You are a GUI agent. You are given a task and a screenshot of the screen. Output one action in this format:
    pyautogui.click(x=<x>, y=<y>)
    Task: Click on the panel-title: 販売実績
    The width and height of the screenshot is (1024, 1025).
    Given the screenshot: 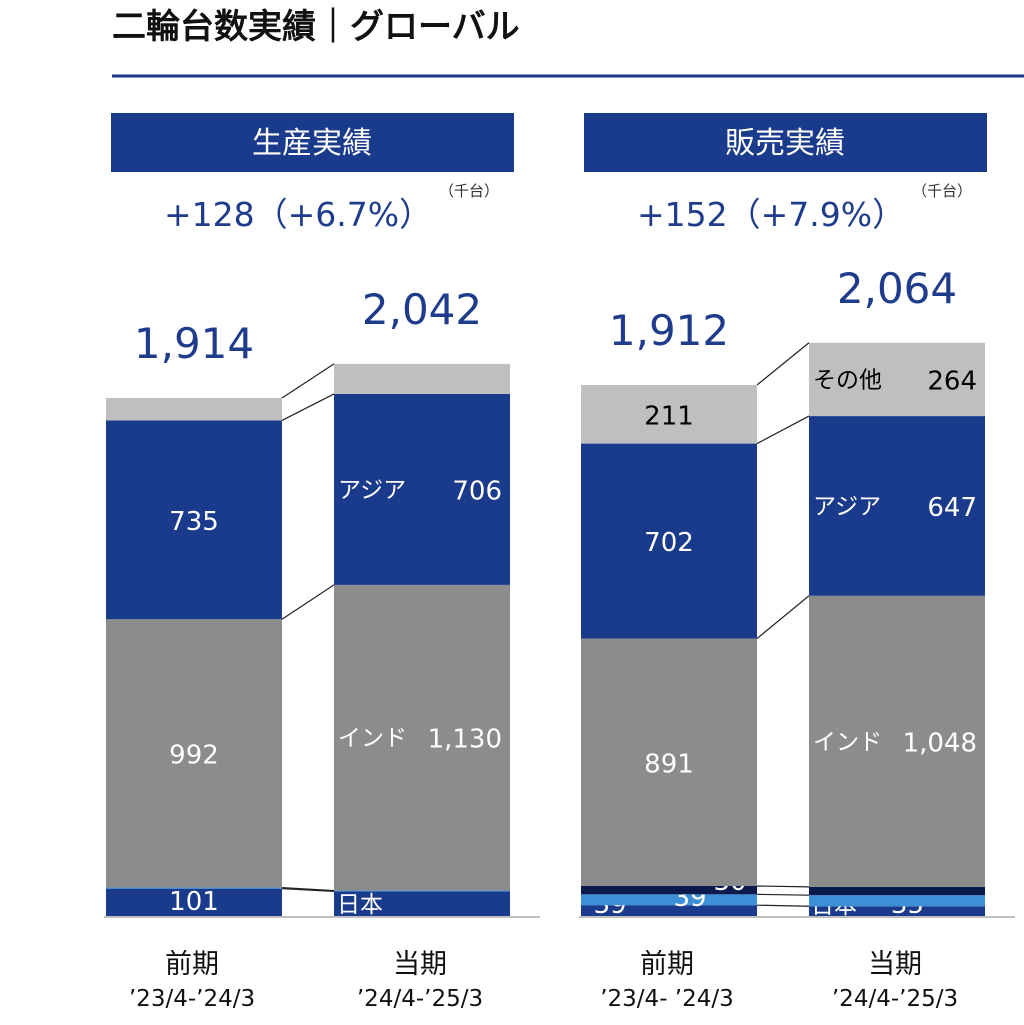 What is the action you would take?
    pyautogui.click(x=785, y=143)
    